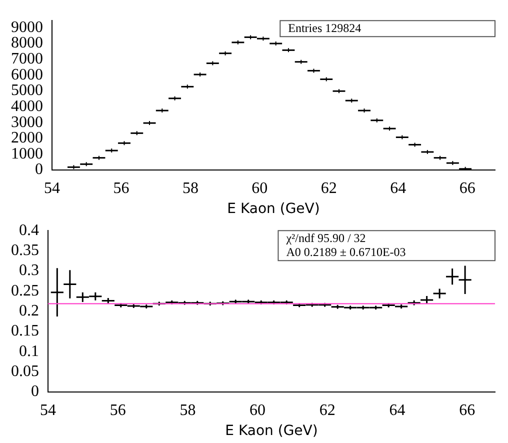  Describe the element at coordinates (29, 271) in the screenshot. I see `y-tick-label: 0.3` at that location.